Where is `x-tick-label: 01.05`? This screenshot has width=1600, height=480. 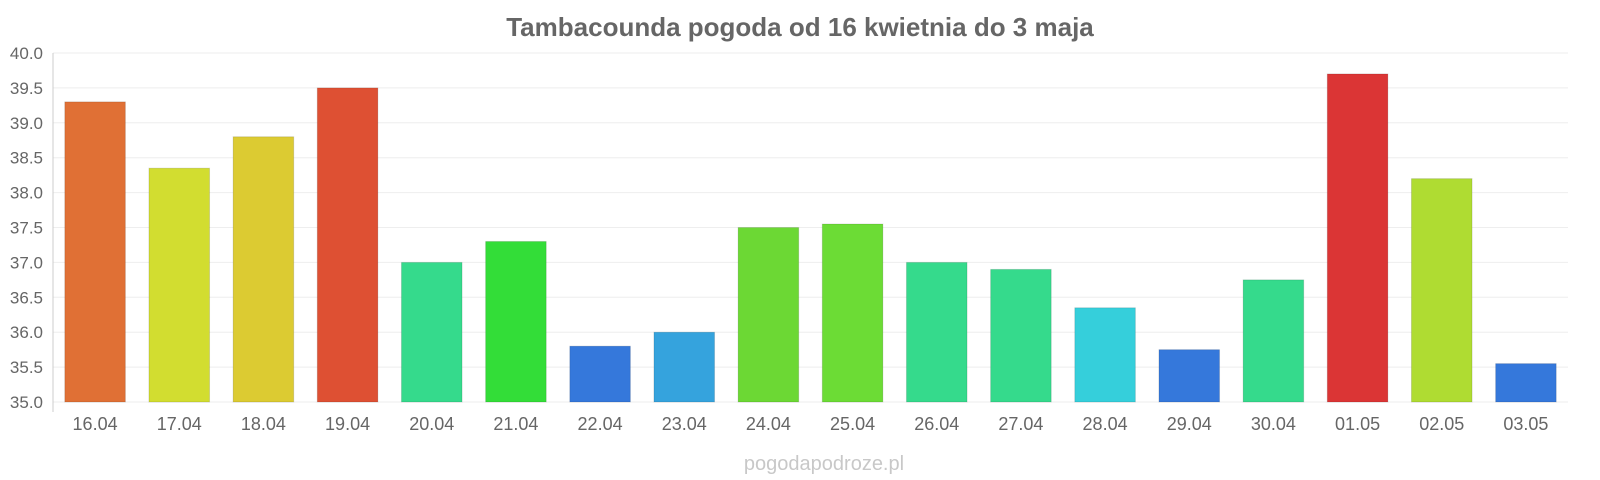
x-tick-label: 01.05 is located at coordinates (1357, 424).